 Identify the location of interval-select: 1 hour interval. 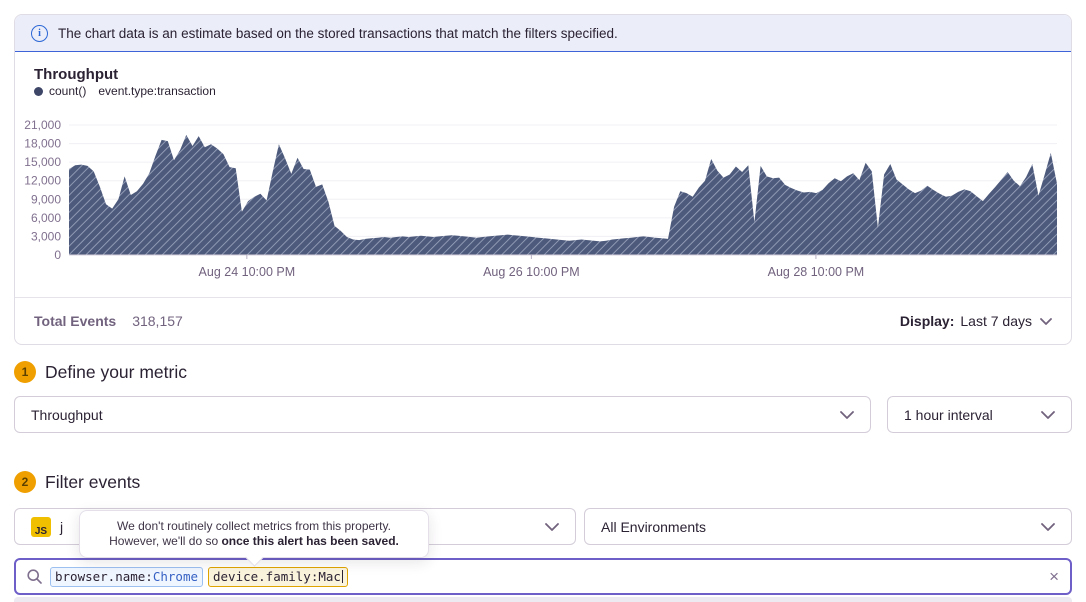
(979, 414).